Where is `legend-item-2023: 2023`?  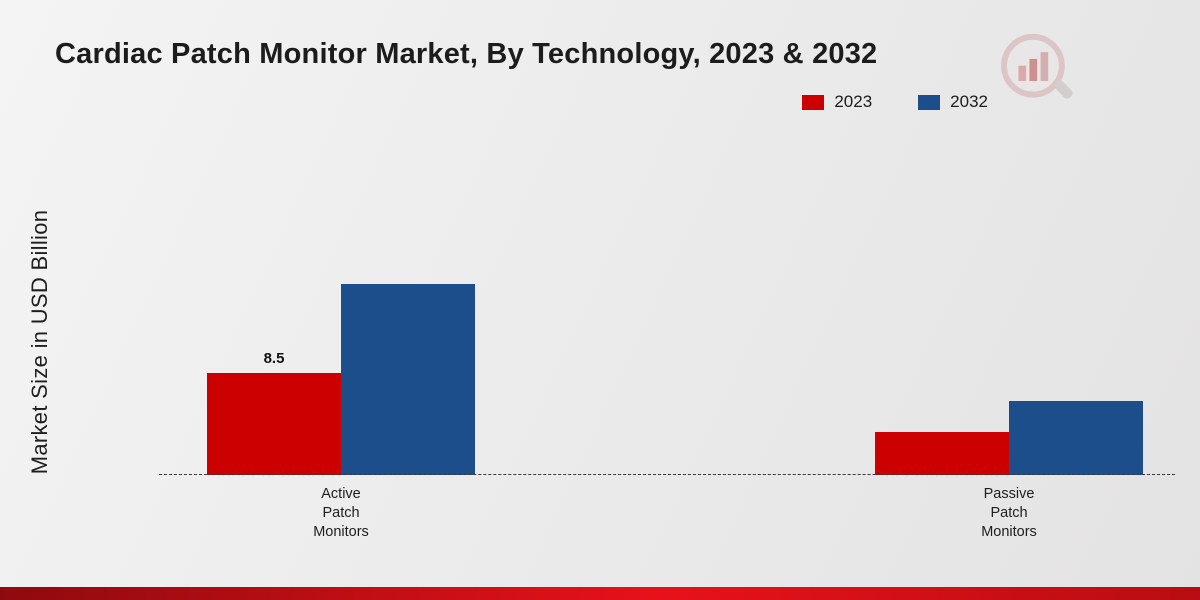
legend-item-2023: 2023 is located at coordinates (837, 102).